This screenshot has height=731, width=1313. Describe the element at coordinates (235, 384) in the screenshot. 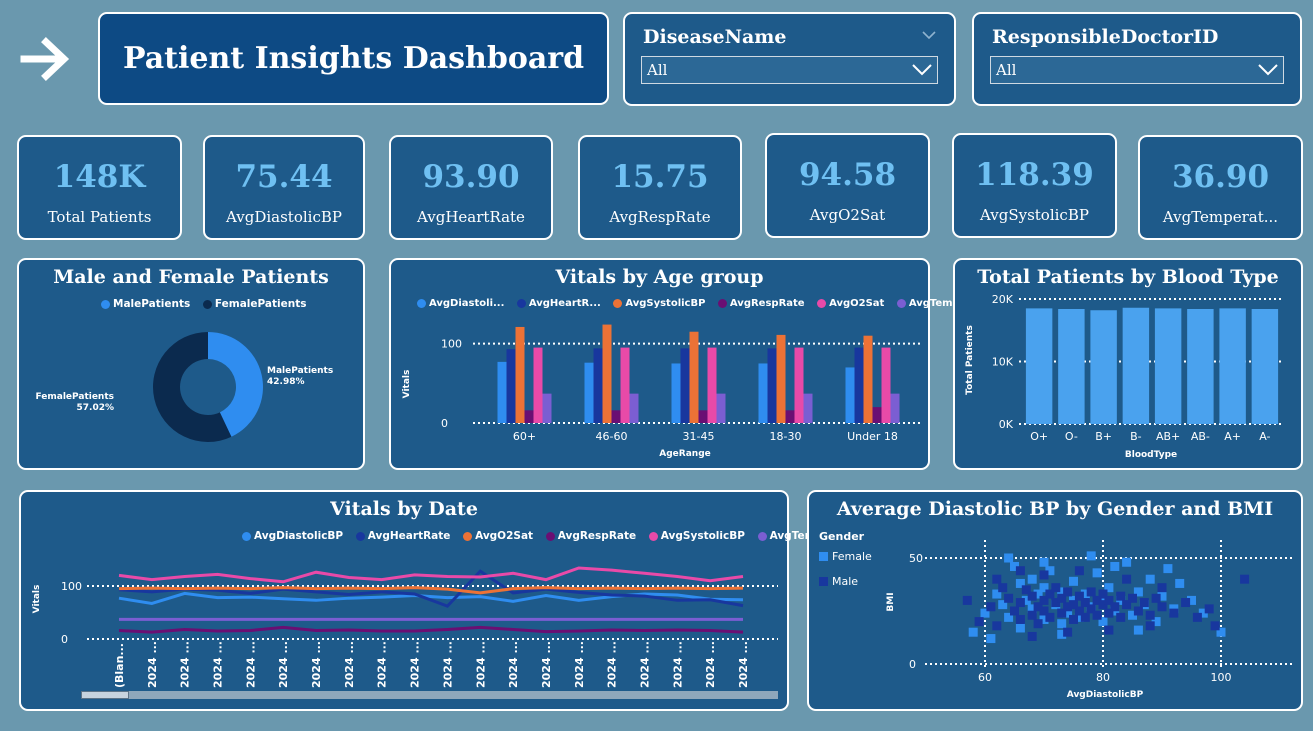

I see `donut-slice-MalePatients` at that location.